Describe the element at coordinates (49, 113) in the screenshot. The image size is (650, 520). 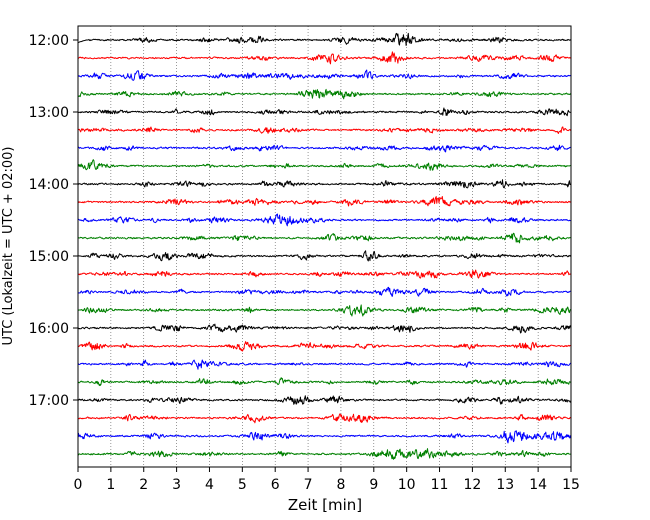
I see `y-tick-label: 13:00` at that location.